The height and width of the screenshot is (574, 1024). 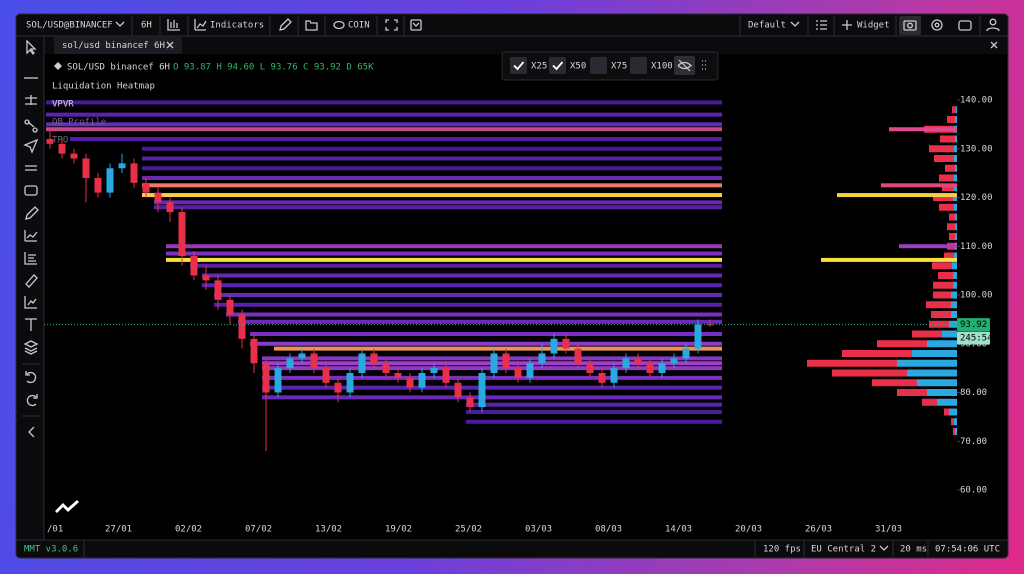 What do you see at coordinates (31, 347) in the screenshot?
I see `layers-tool` at bounding box center [31, 347].